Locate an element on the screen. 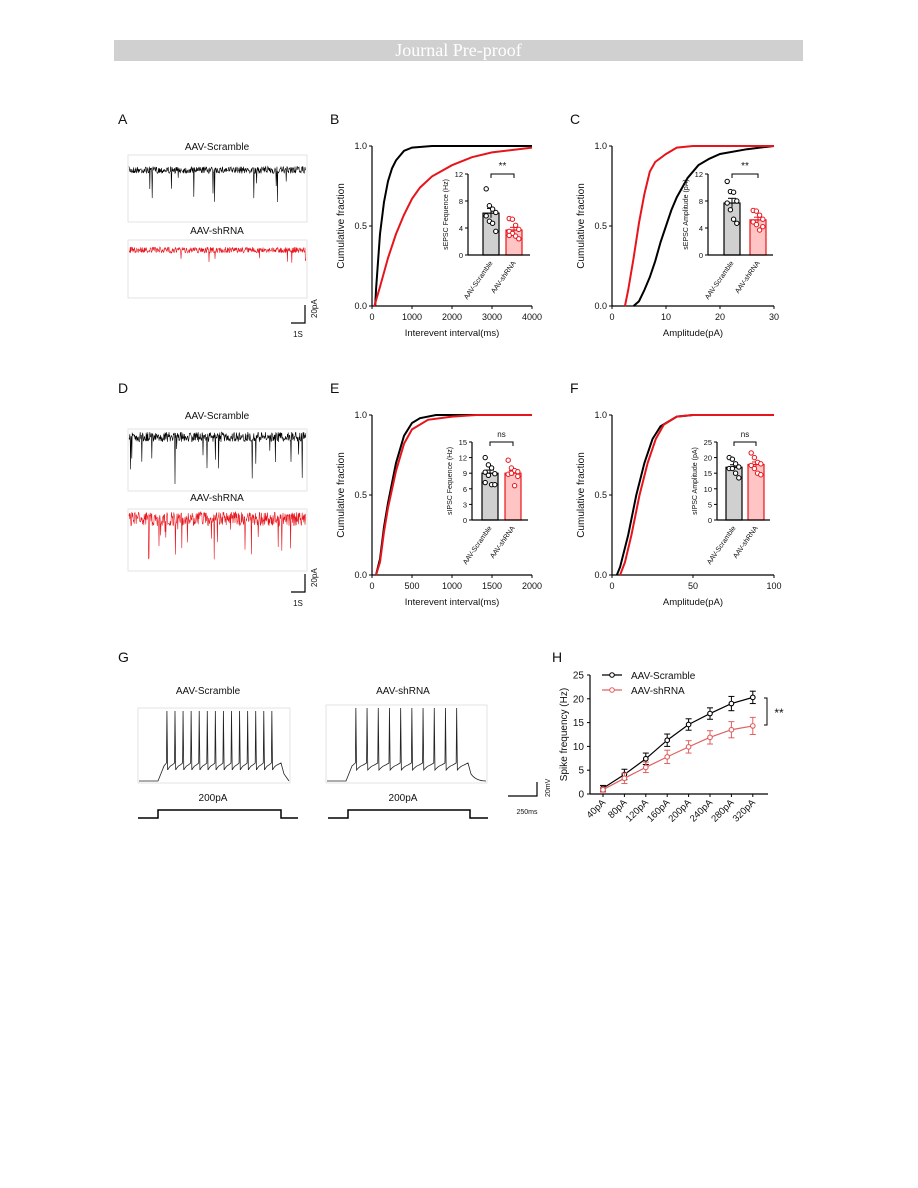 This screenshot has width=918, height=1188. h-y-tick-label: 15 is located at coordinates (579, 723).